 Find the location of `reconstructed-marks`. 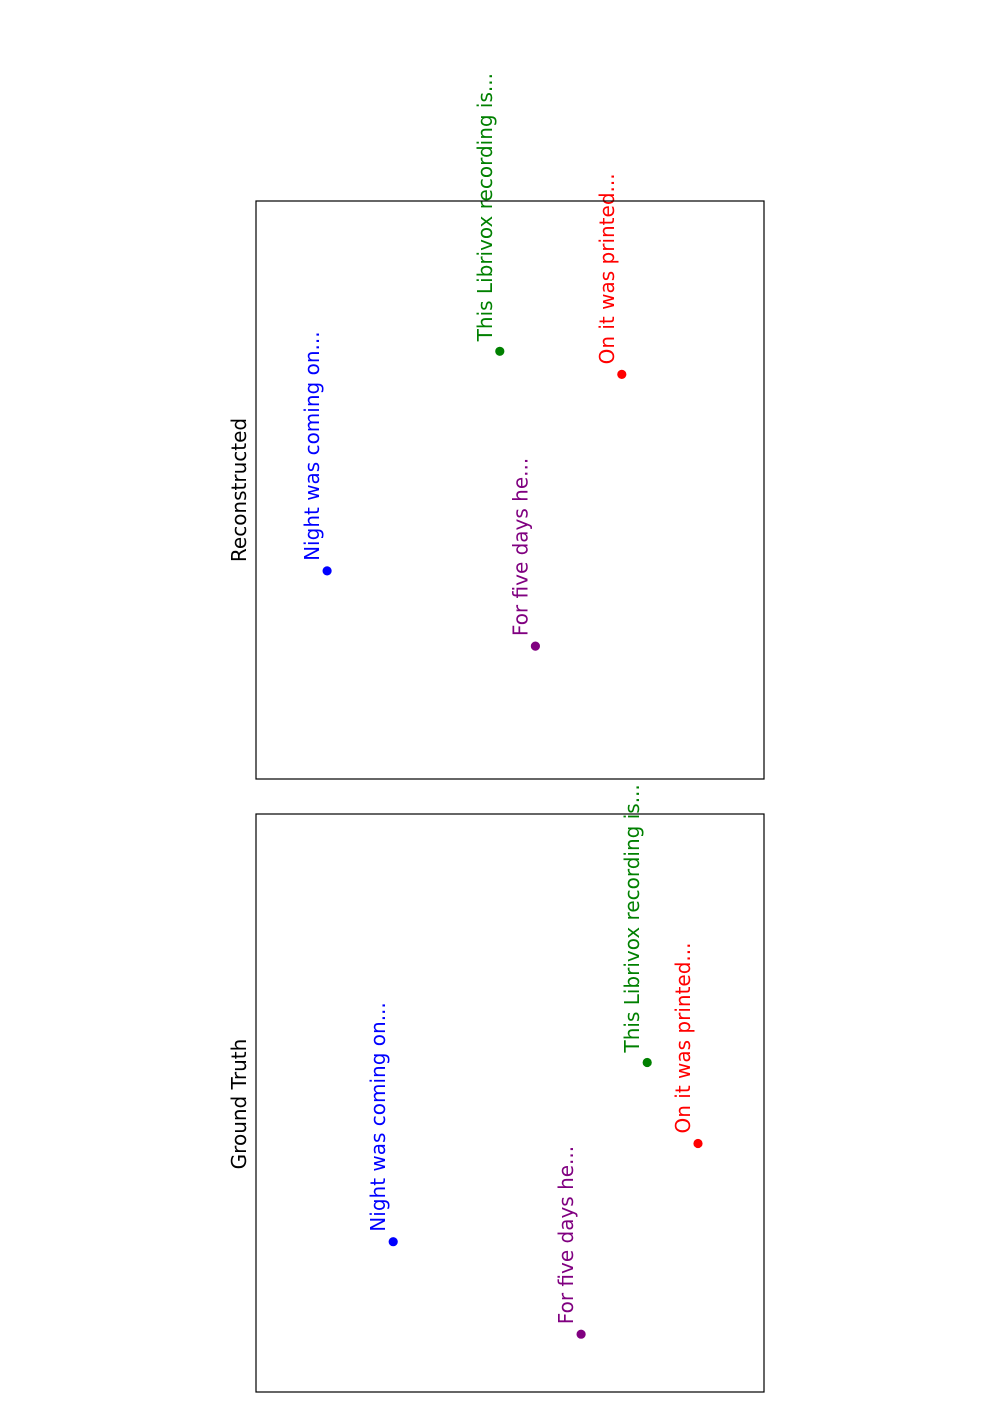

reconstructed-marks is located at coordinates (474, 498).